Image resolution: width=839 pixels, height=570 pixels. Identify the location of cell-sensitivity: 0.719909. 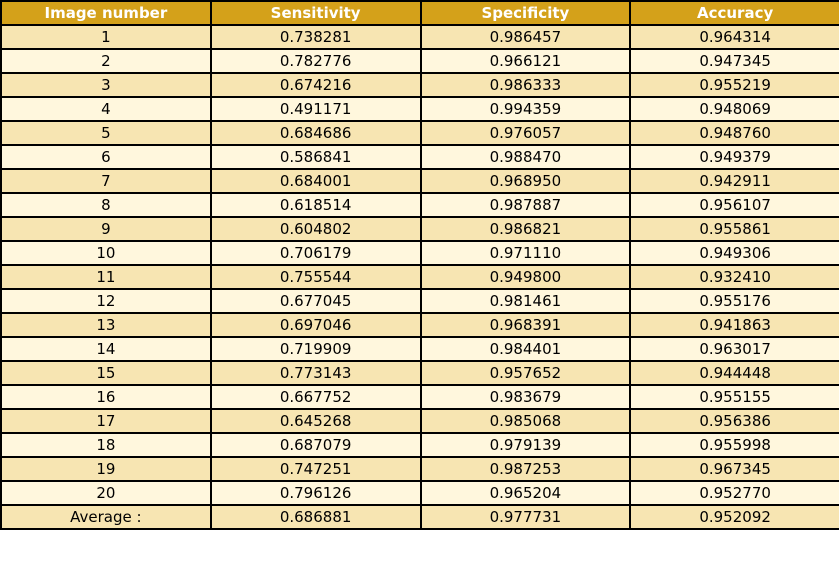
(315, 349).